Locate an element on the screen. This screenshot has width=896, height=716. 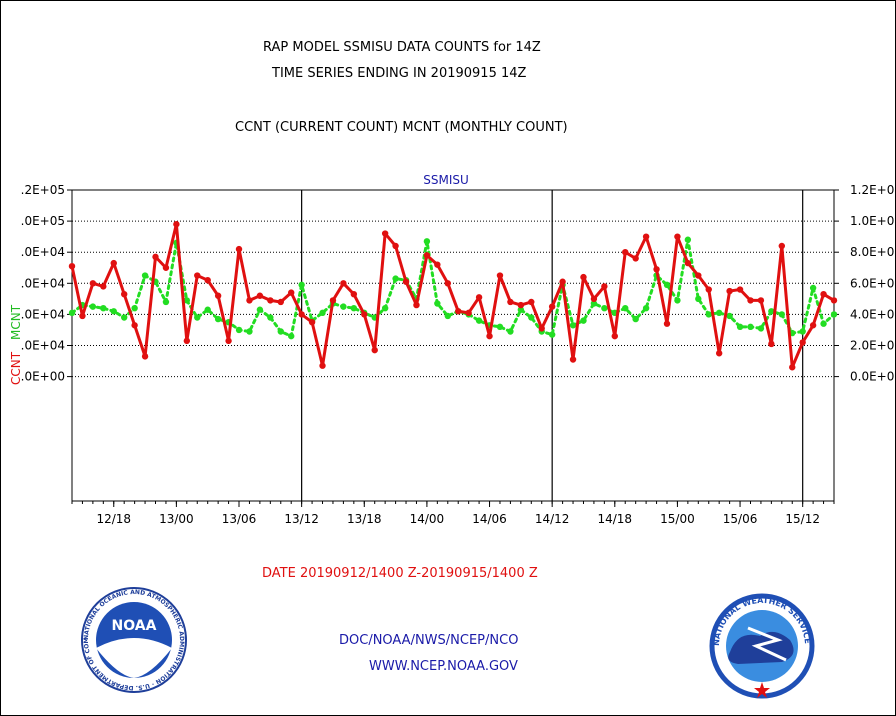
y-tick-label-right: 2.0E+0 is located at coordinates (872, 346).